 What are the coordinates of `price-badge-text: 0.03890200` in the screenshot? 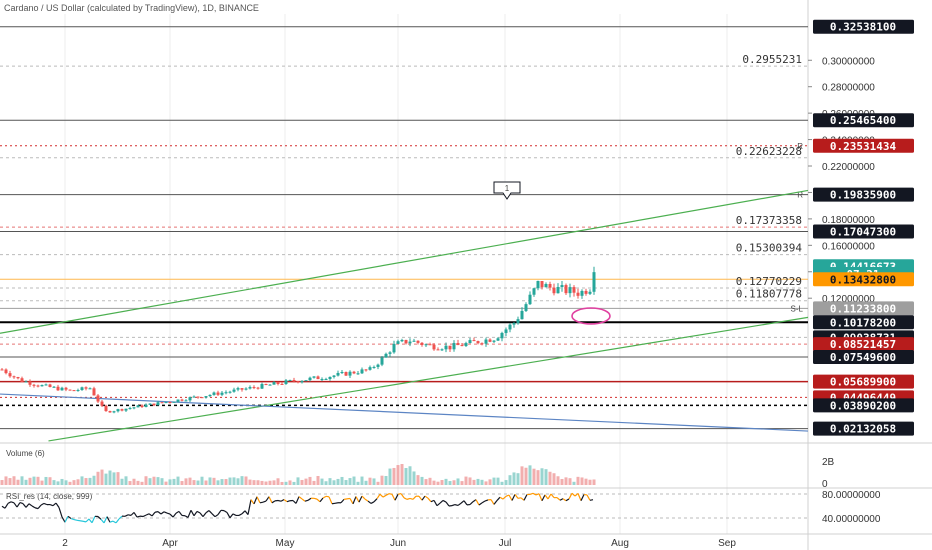 It's located at (863, 405).